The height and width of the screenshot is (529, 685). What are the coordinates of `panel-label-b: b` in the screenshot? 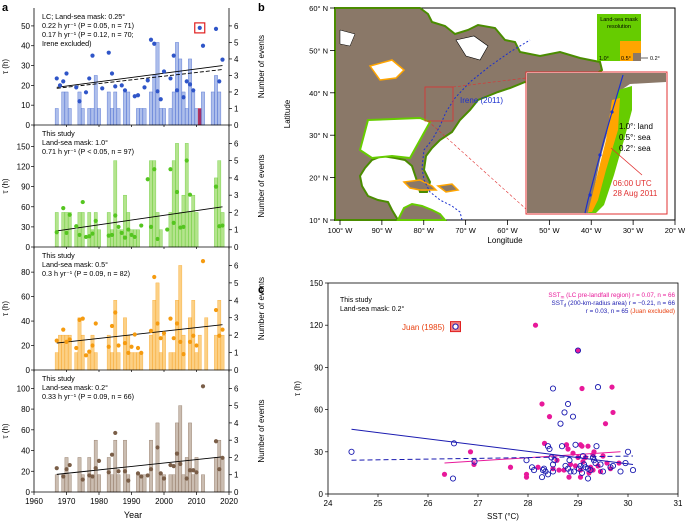 It's located at (261, 8).